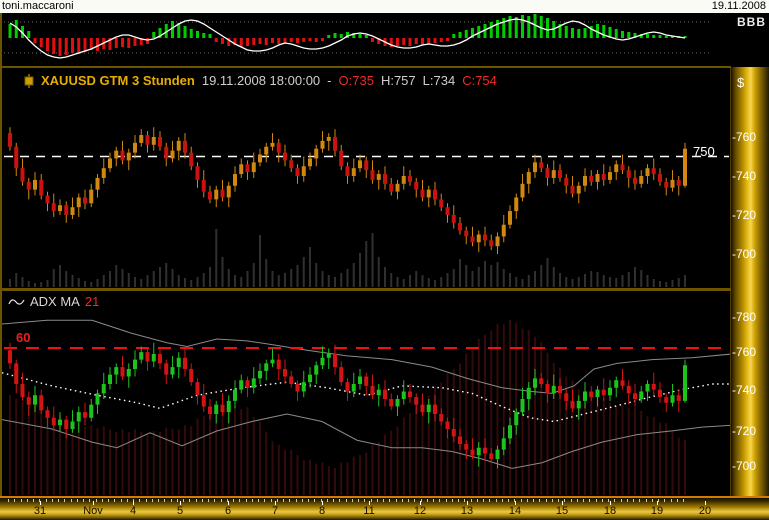 The image size is (769, 520). What do you see at coordinates (439, 80) in the screenshot?
I see `low-value: L:734` at bounding box center [439, 80].